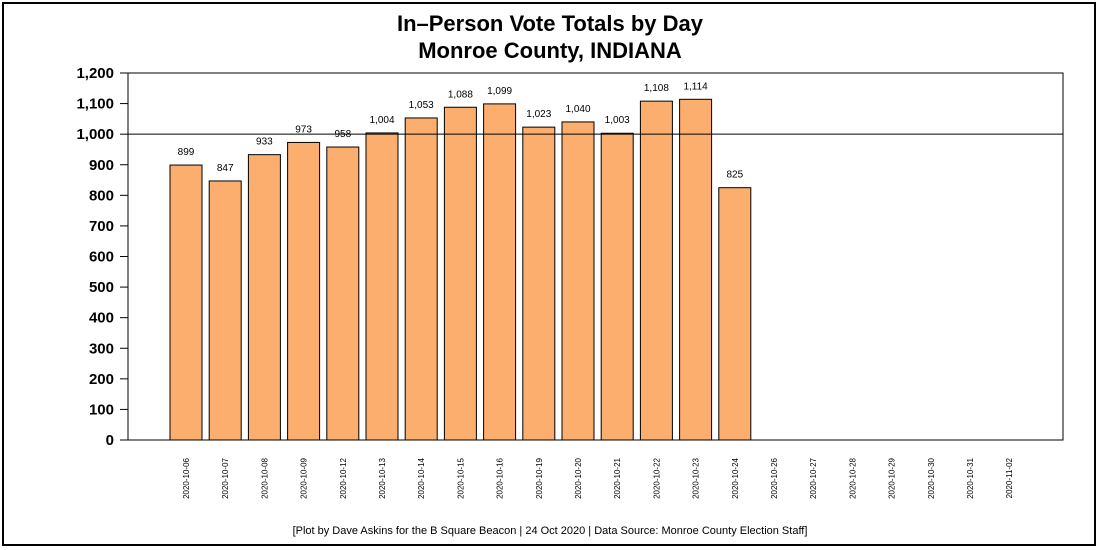 The image size is (1100, 550). I want to click on x-tick-label: 2020-10-13, so click(382, 477).